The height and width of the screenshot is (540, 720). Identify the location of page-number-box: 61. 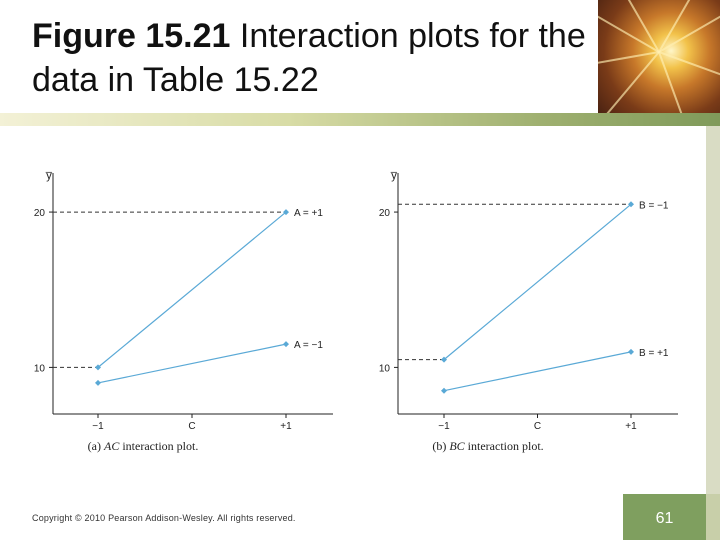
(664, 517).